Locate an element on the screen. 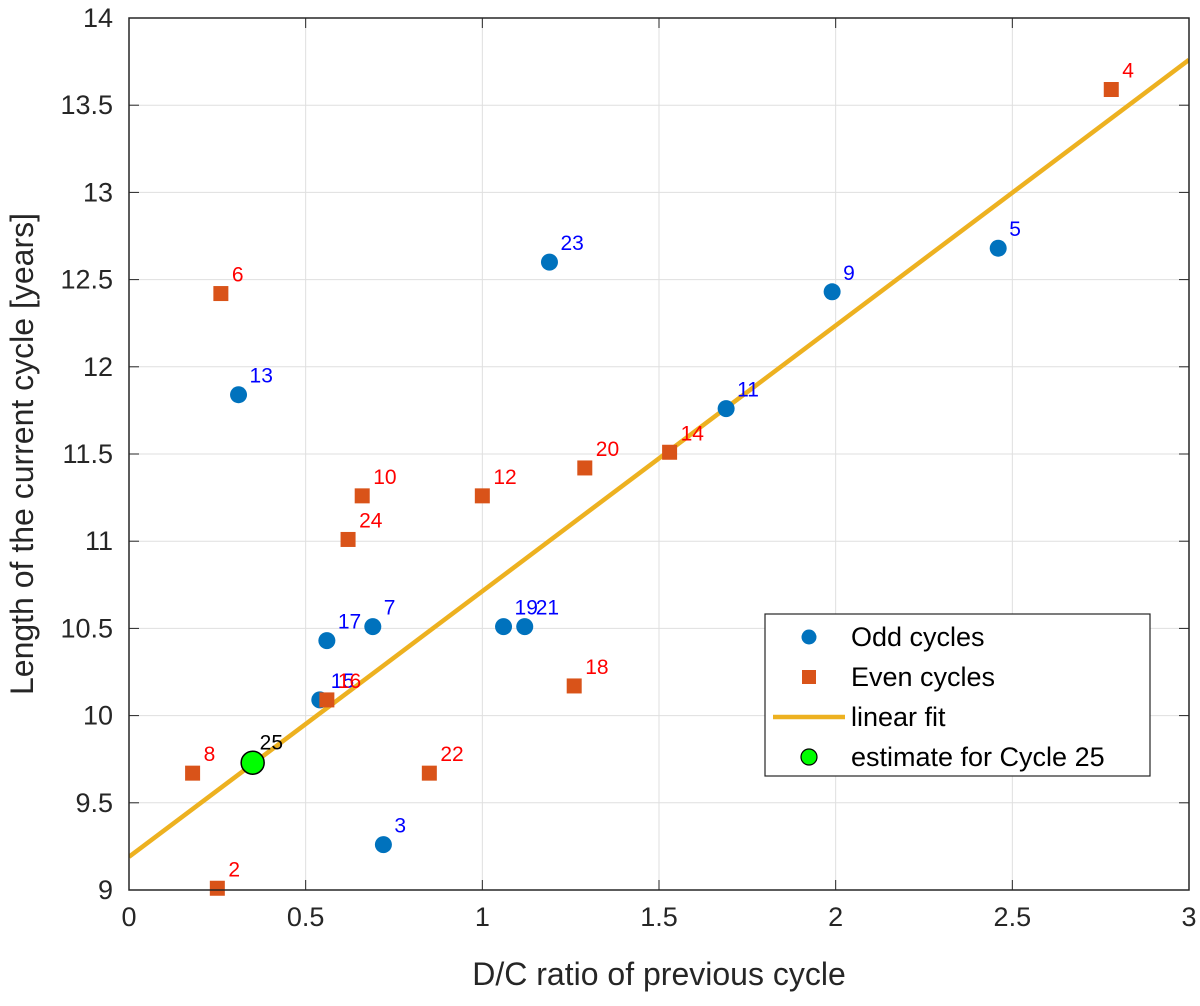  y-tick-label: 11 is located at coordinates (99, 541).